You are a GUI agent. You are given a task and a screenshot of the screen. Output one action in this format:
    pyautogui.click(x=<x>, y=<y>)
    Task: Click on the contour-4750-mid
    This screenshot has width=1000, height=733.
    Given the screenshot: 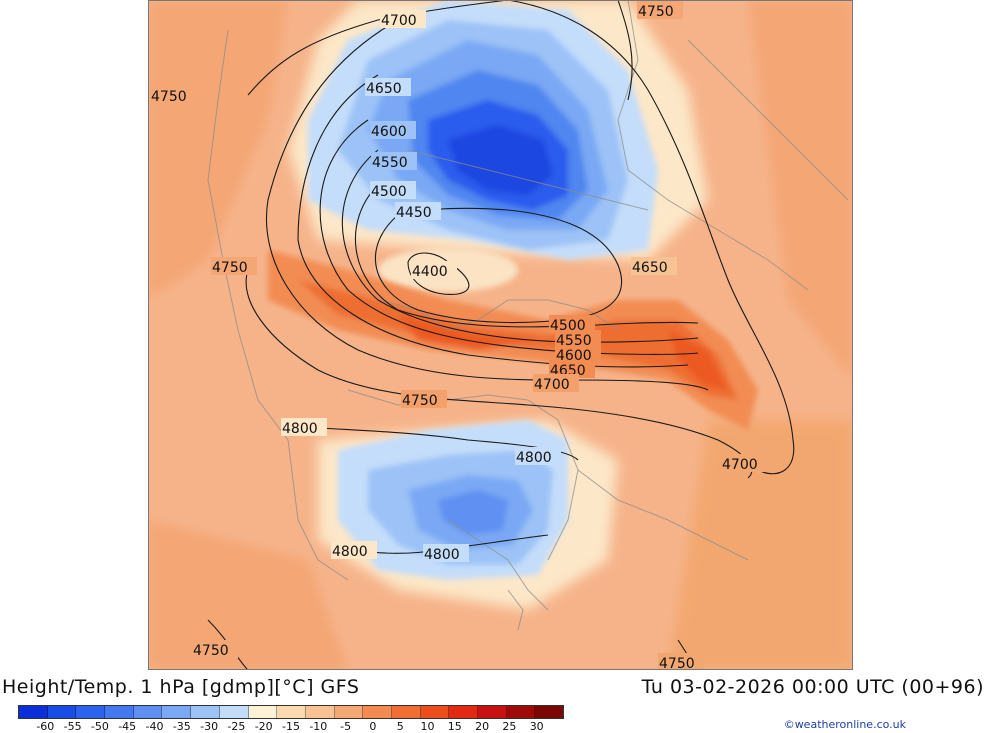 What is the action you would take?
    pyautogui.click(x=499, y=374)
    